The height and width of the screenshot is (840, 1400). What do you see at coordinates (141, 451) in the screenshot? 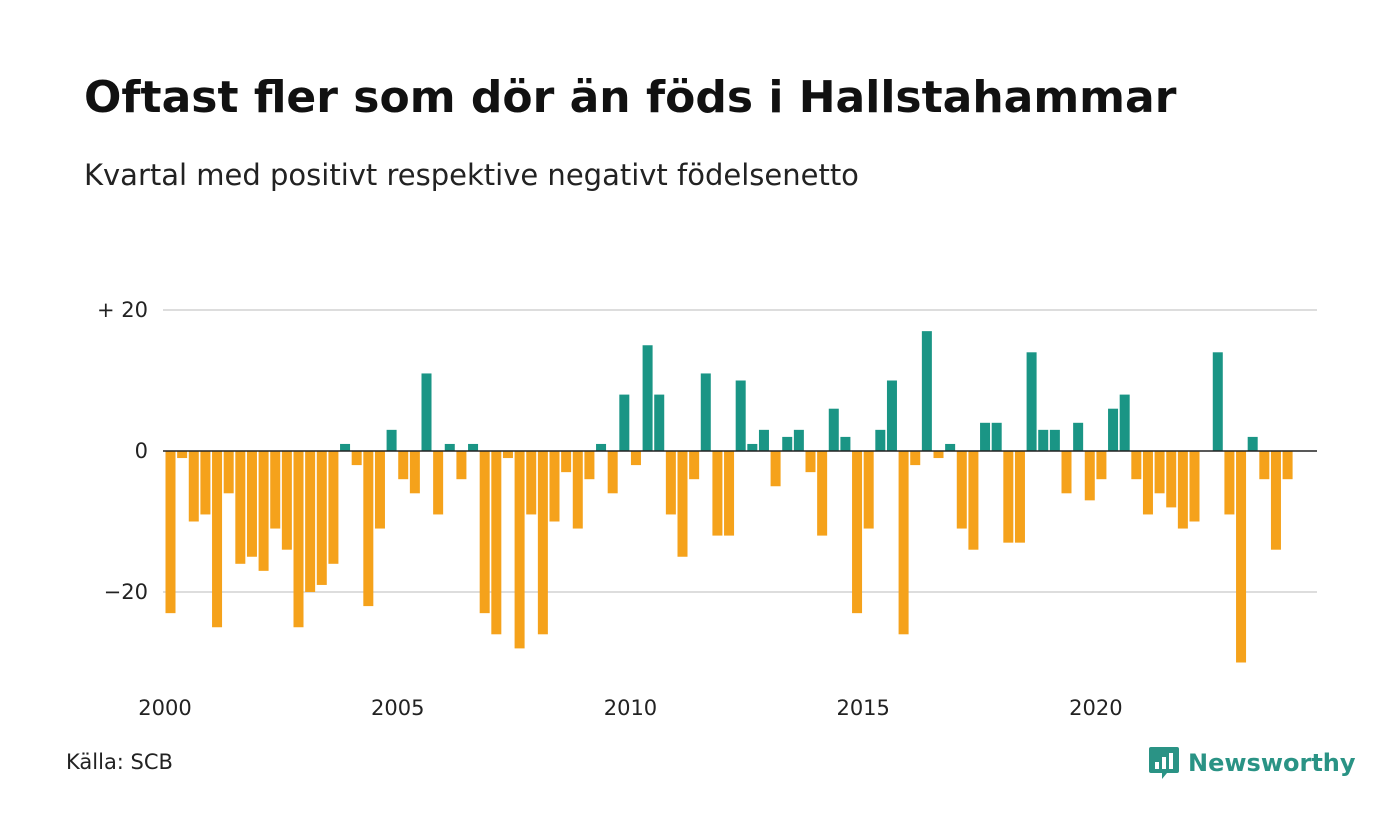
I see `y-tick-label: 0` at bounding box center [141, 451].